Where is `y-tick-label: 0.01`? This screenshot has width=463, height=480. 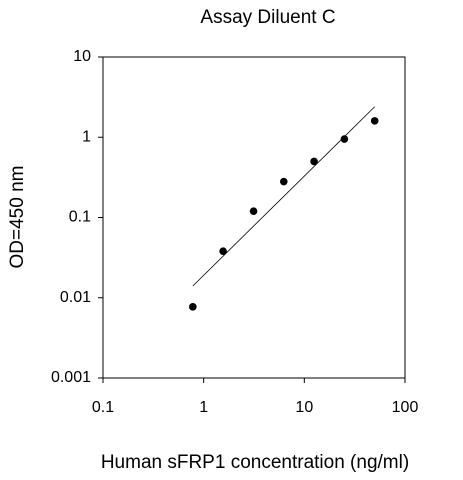 y-tick-label: 0.01 is located at coordinates (75, 297).